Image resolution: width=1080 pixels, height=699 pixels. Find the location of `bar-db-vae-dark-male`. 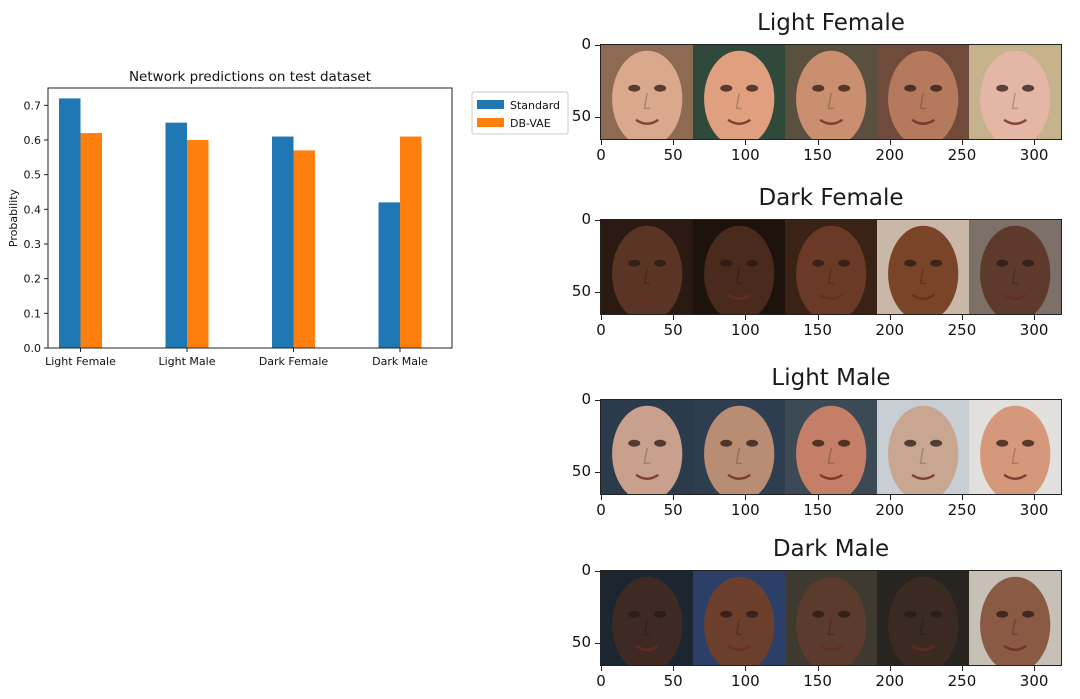

bar-db-vae-dark-male is located at coordinates (411, 242).